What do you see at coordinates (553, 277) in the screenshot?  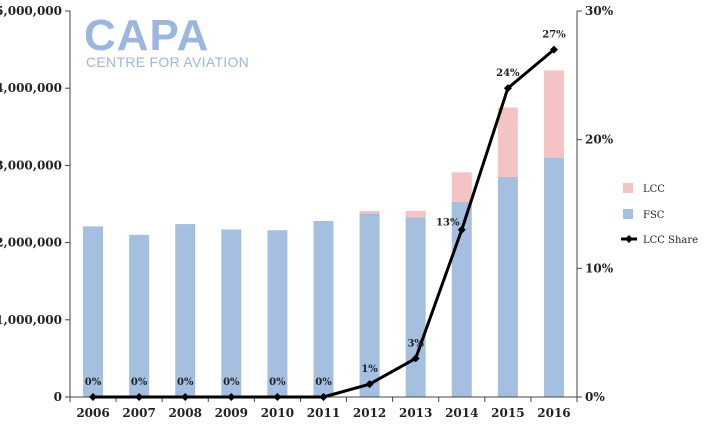 I see `bar-fsc-2016` at bounding box center [553, 277].